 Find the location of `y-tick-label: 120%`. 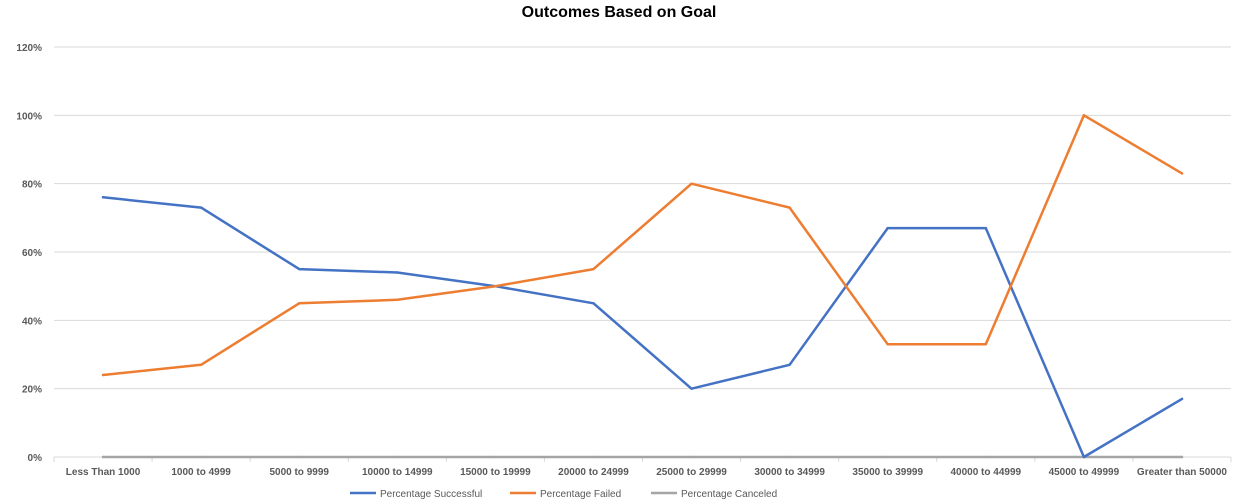

y-tick-label: 120% is located at coordinates (29, 48).